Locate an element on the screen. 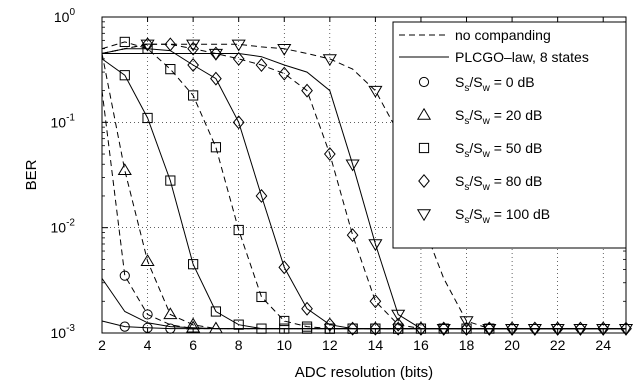 The height and width of the screenshot is (385, 633). legend-label: Ss/Sw = 80 dB is located at coordinates (498, 183).